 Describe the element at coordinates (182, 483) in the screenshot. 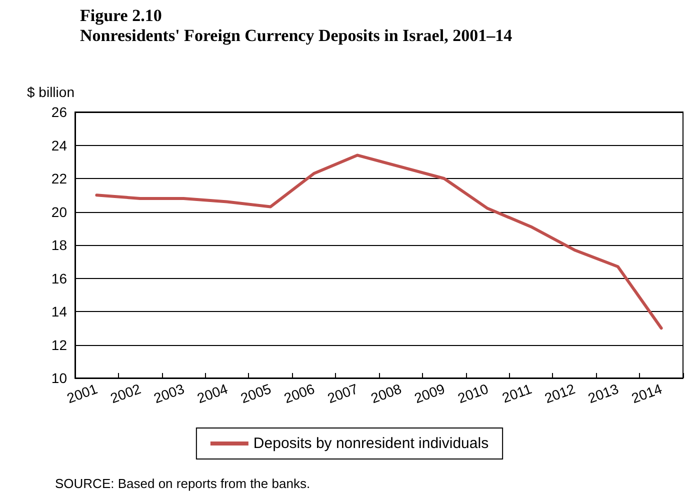

I see `source-note: SOURCE: Based on reports from the banks.` at that location.